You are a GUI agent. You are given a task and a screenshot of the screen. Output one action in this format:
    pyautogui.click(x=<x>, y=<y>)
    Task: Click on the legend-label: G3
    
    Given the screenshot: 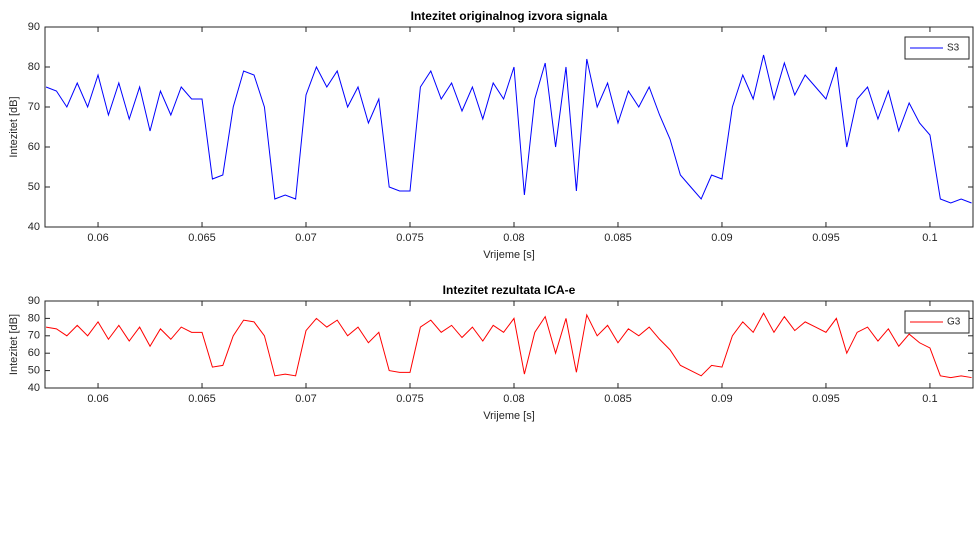 What is the action you would take?
    pyautogui.click(x=954, y=322)
    